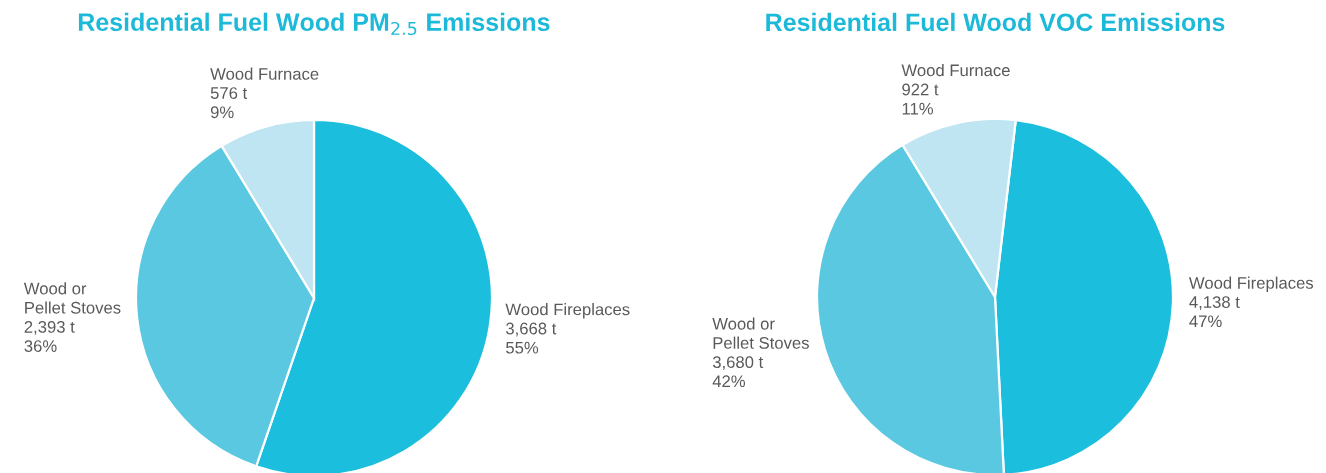 The image size is (1326, 473). Describe the element at coordinates (738, 372) in the screenshot. I see `data-label: 3,680 t 42%` at that location.